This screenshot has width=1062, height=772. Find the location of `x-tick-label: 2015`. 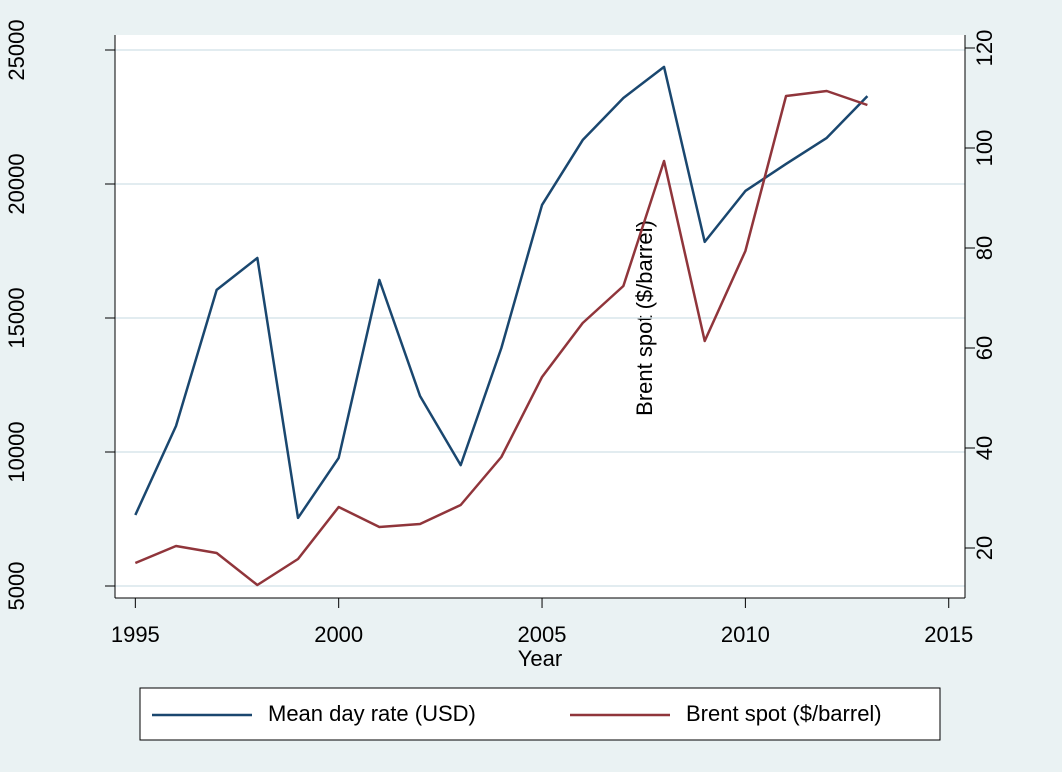

x-tick-label: 2015 is located at coordinates (948, 634).